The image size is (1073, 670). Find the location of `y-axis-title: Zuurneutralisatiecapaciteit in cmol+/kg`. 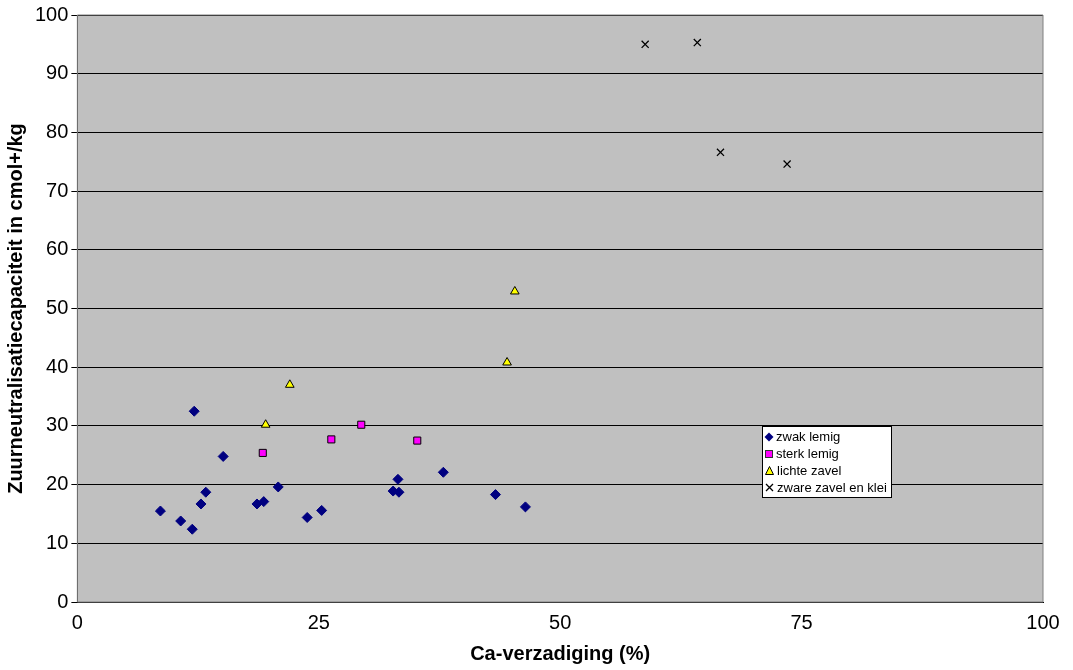

y-axis-title: Zuurneutralisatiecapaciteit in cmol+/kg is located at coordinates (14, 308).